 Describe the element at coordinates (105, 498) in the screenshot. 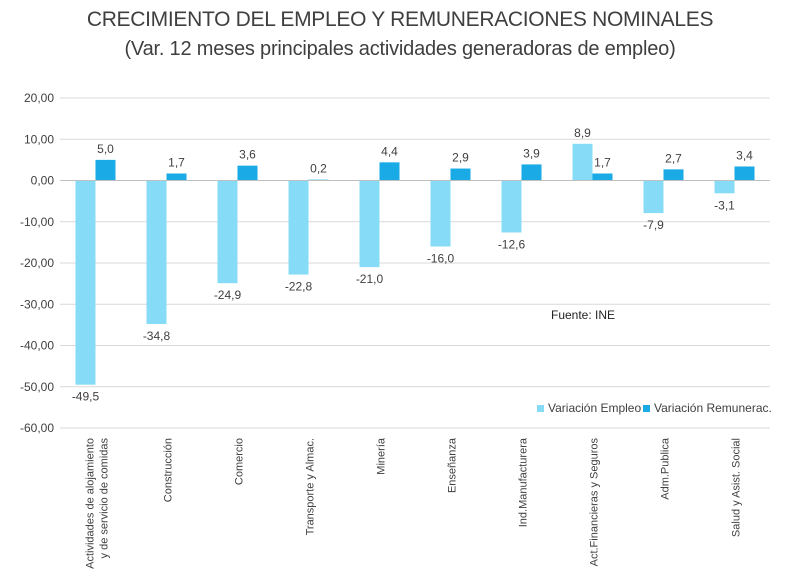

I see `x-category-label: y de servicio de comidas` at that location.